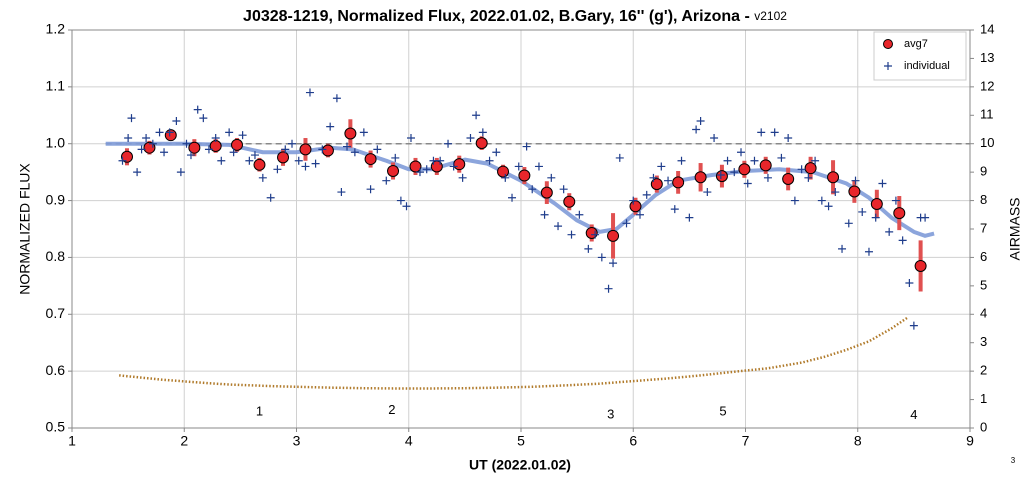  What do you see at coordinates (927, 66) in the screenshot?
I see `legend-label: individual` at bounding box center [927, 66].